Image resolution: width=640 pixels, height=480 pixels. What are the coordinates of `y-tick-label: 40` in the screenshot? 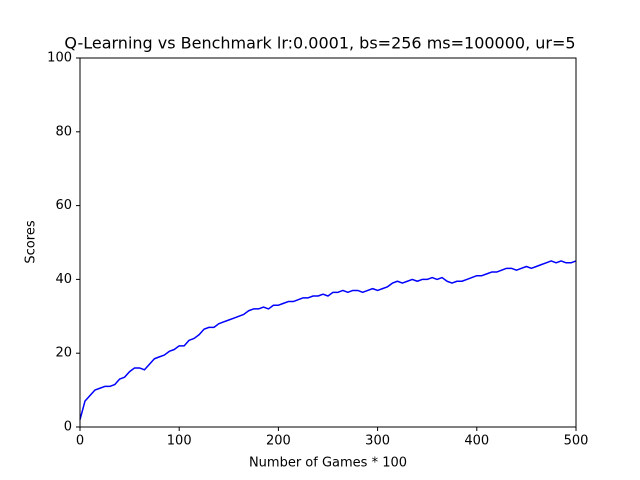 It's located at (63, 279).